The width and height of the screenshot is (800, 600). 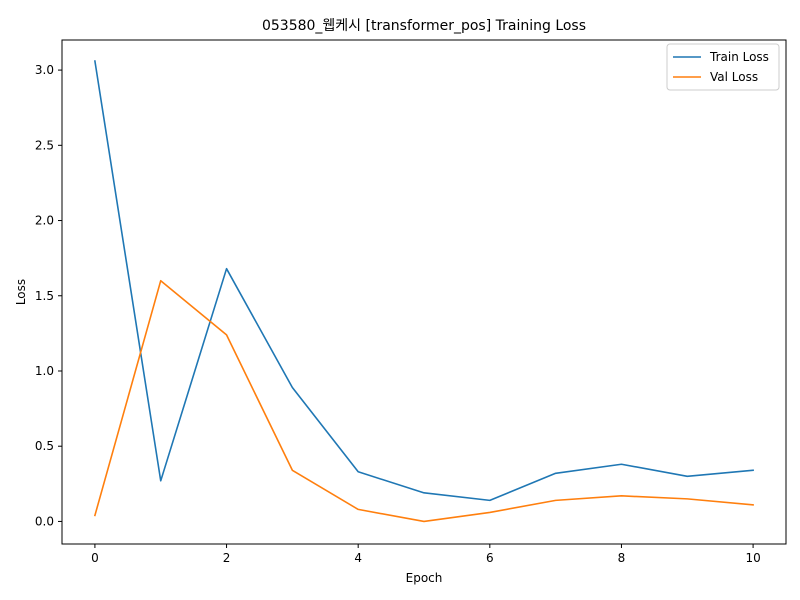 I want to click on x-tick-label: 2, so click(x=227, y=558).